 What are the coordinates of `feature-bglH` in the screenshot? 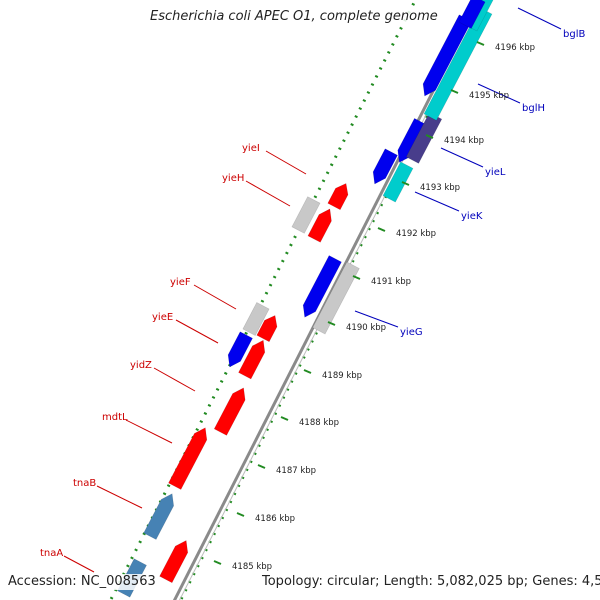 It's located at (458, 64).